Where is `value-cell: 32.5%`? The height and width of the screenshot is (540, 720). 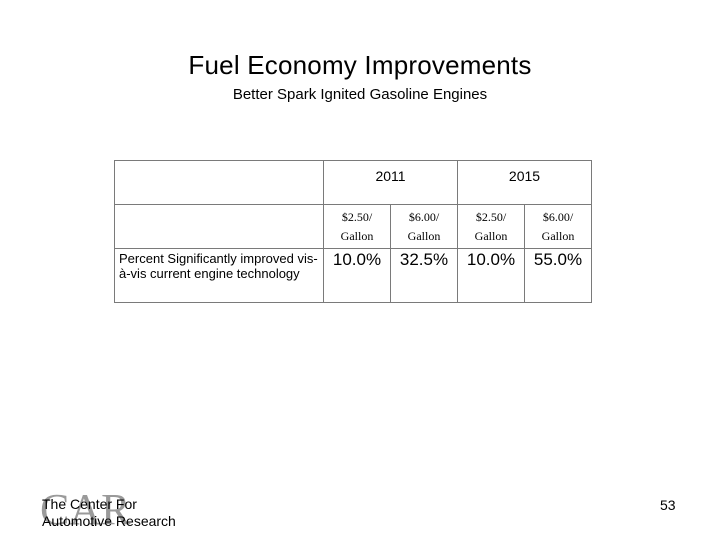 value-cell: 32.5% is located at coordinates (424, 275).